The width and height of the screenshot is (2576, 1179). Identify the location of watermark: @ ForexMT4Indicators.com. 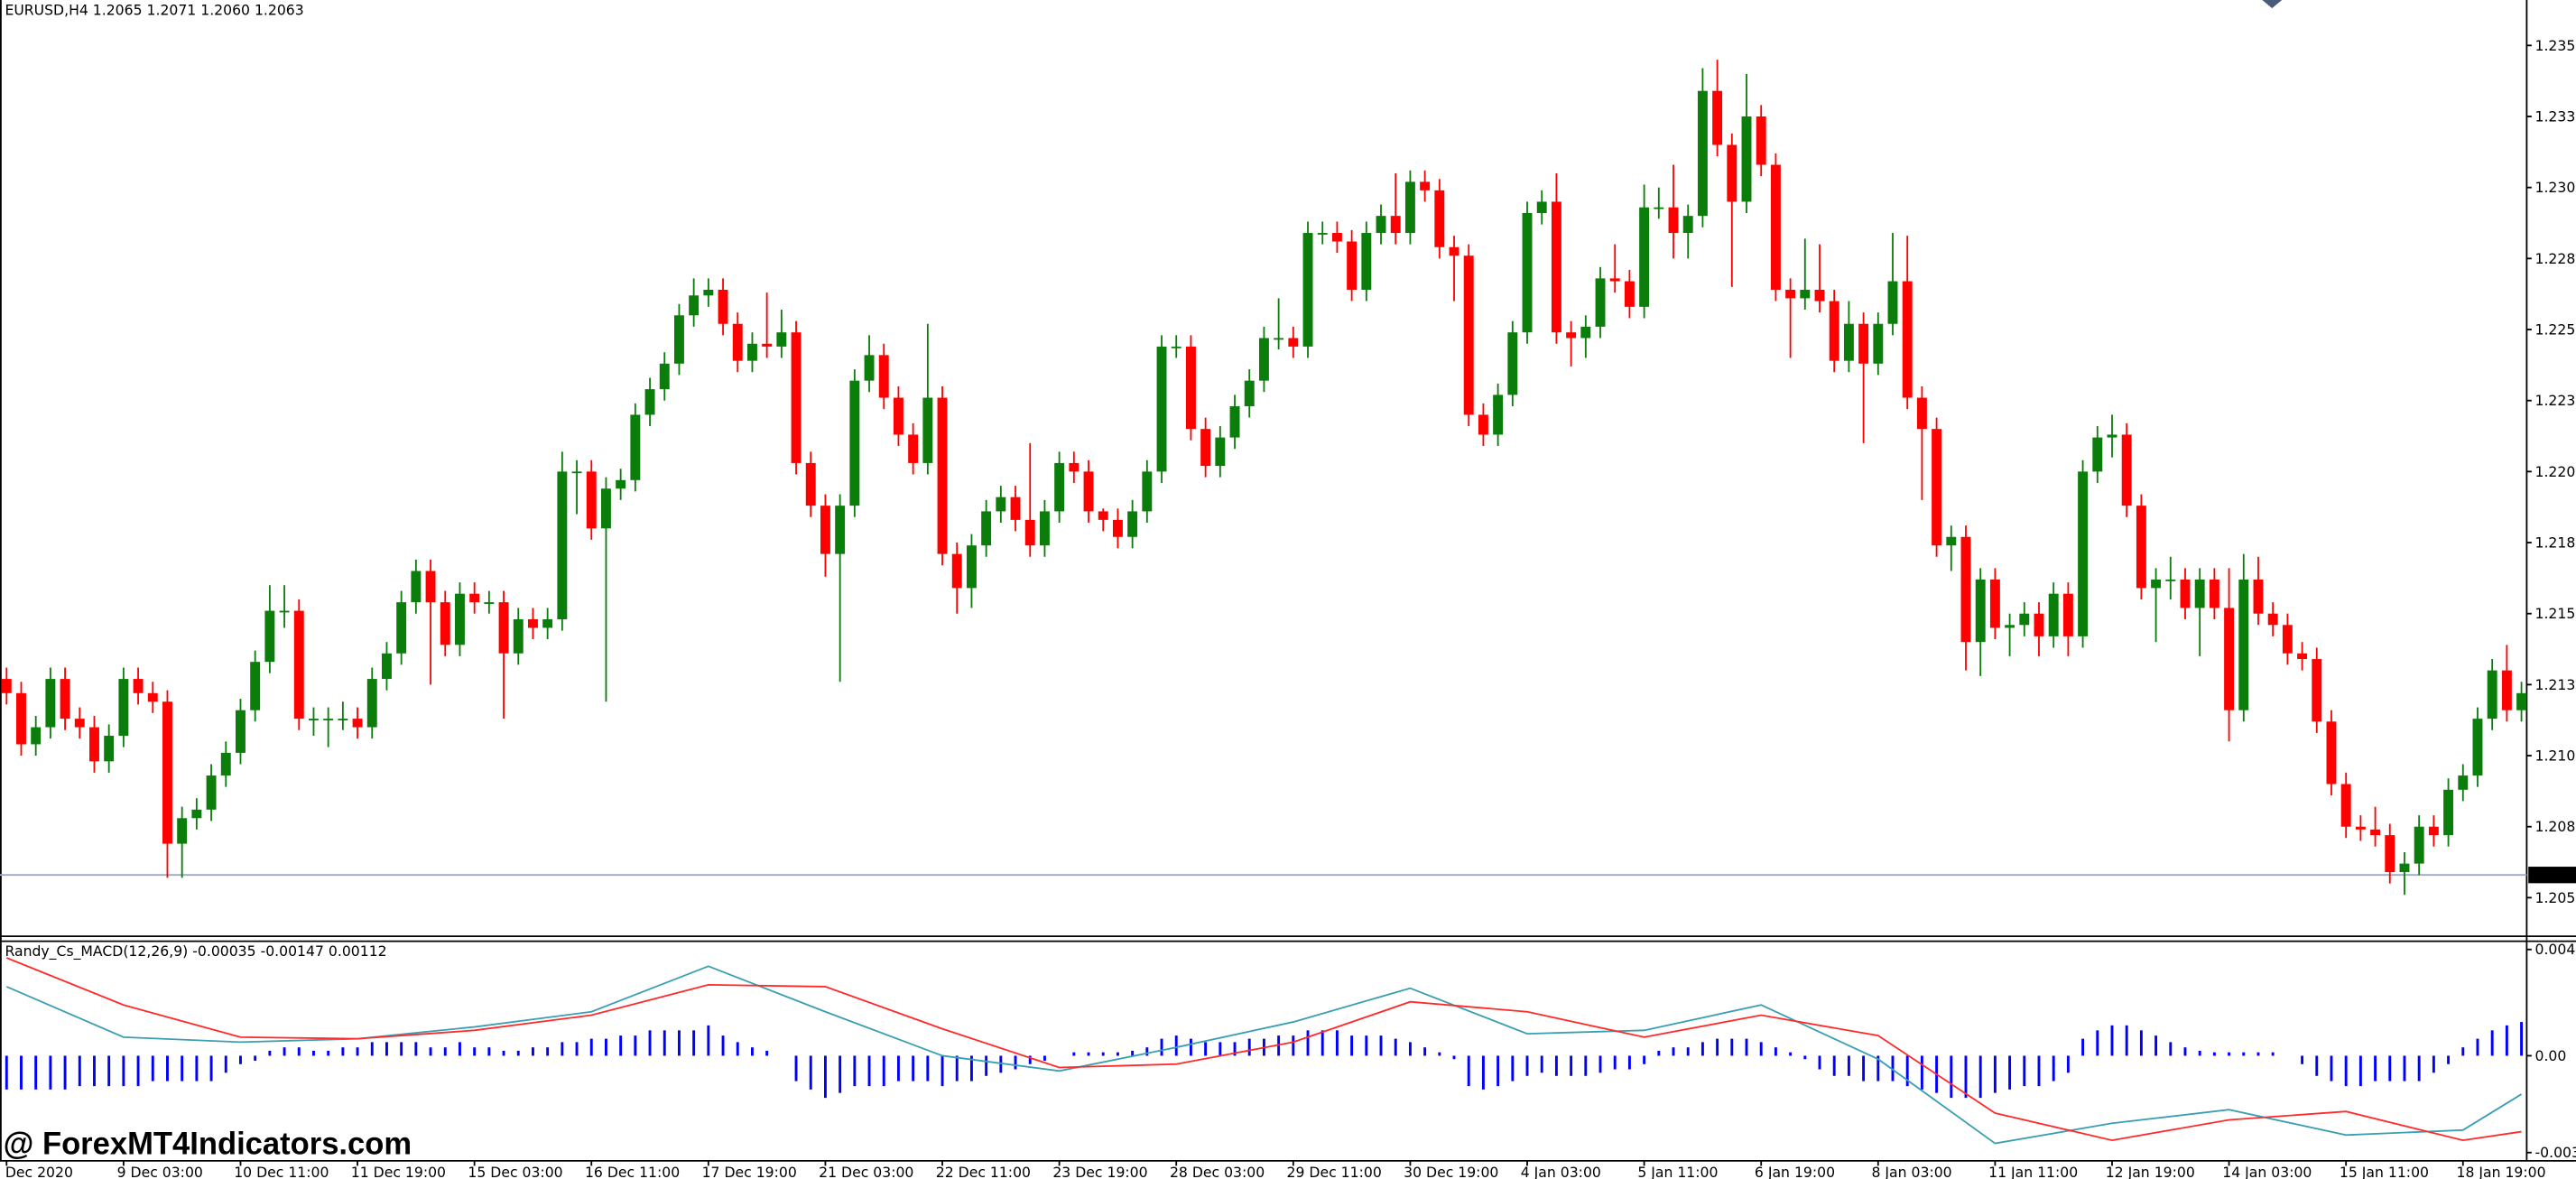
(208, 1144).